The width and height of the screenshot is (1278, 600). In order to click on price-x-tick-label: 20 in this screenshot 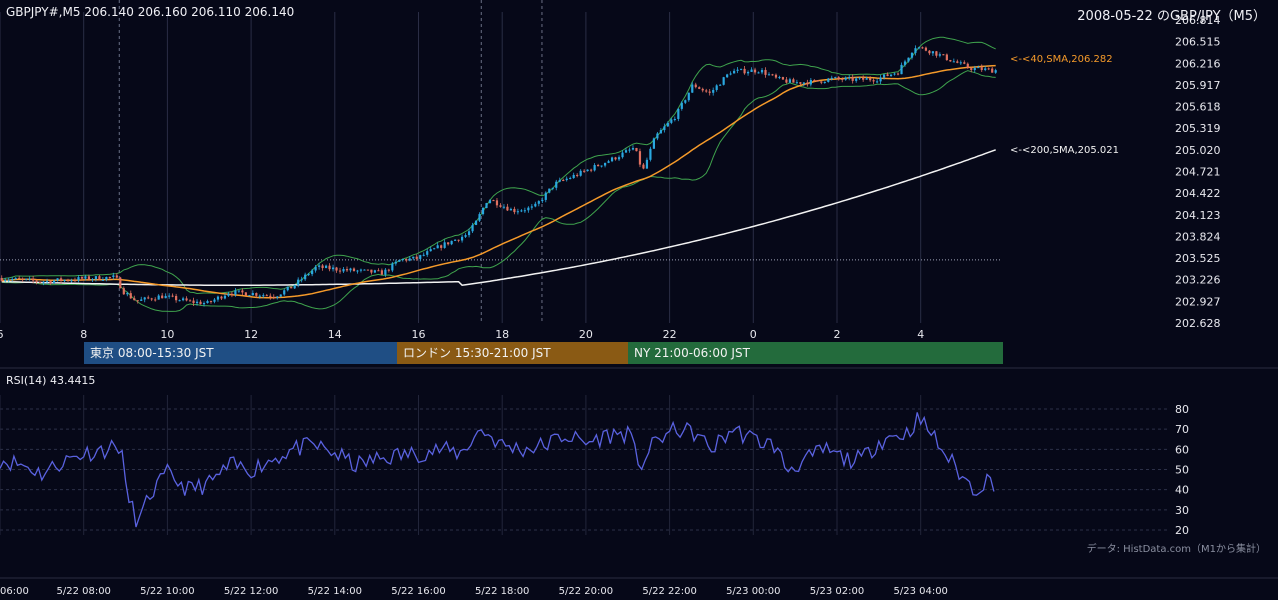, I will do `click(586, 334)`.